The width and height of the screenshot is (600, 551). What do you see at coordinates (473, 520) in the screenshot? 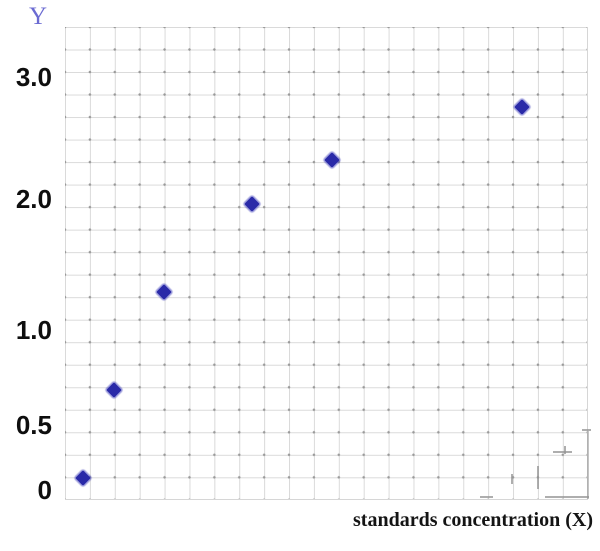
I see `x-axis-title: standards concentration (X)` at bounding box center [473, 520].